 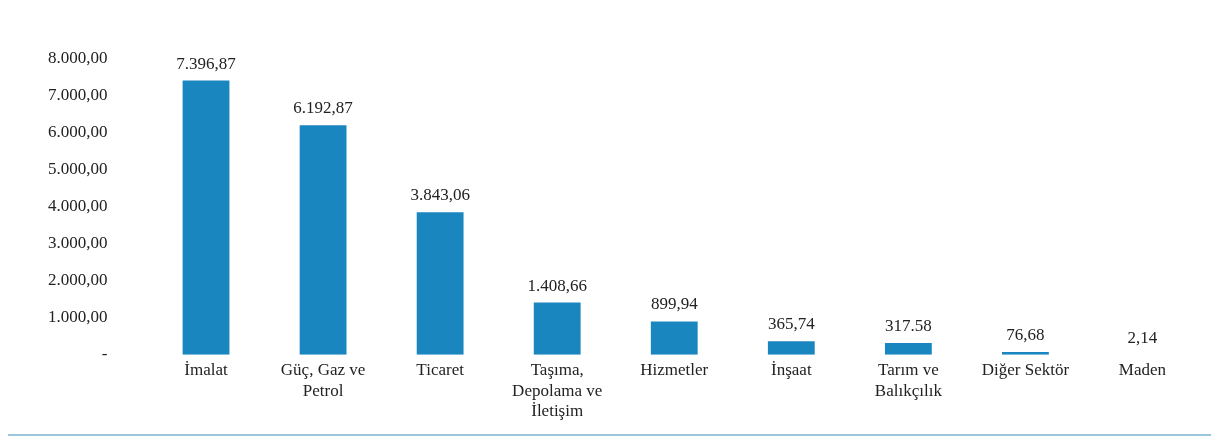 What do you see at coordinates (104, 354) in the screenshot?
I see `y-tick-label: -` at bounding box center [104, 354].